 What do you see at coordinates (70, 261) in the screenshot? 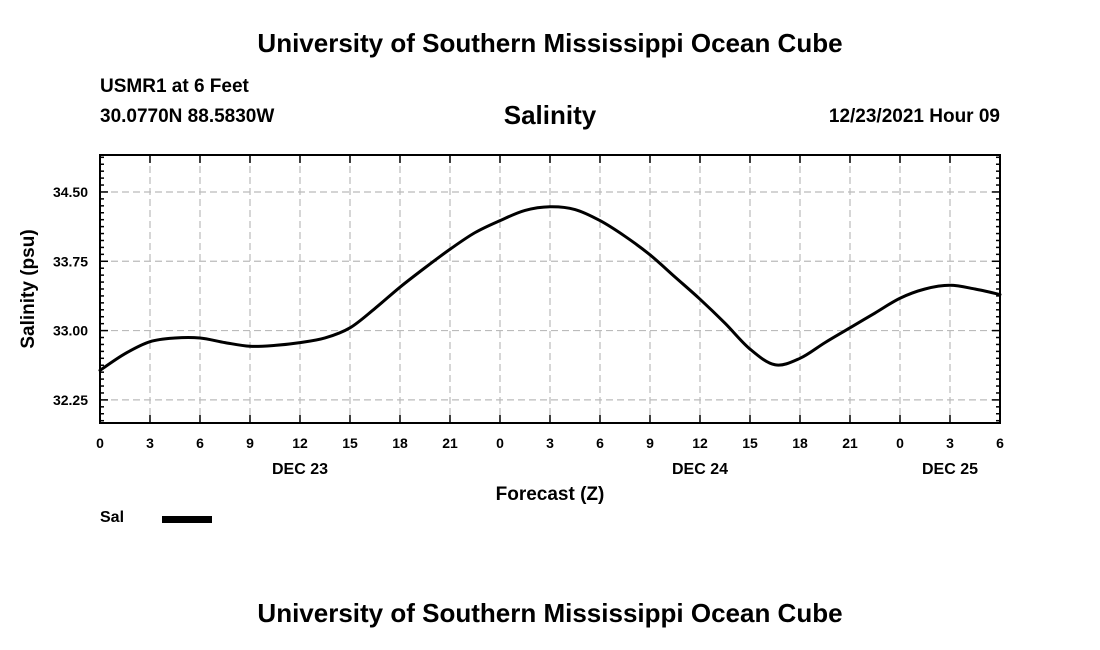
I see `y-tick-label: 33.75` at bounding box center [70, 261].